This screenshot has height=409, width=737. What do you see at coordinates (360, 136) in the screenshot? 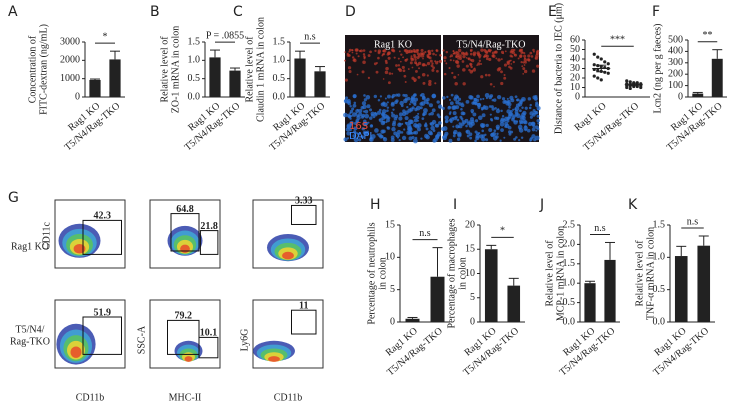
I see `stain-label: DAPI` at bounding box center [360, 136].